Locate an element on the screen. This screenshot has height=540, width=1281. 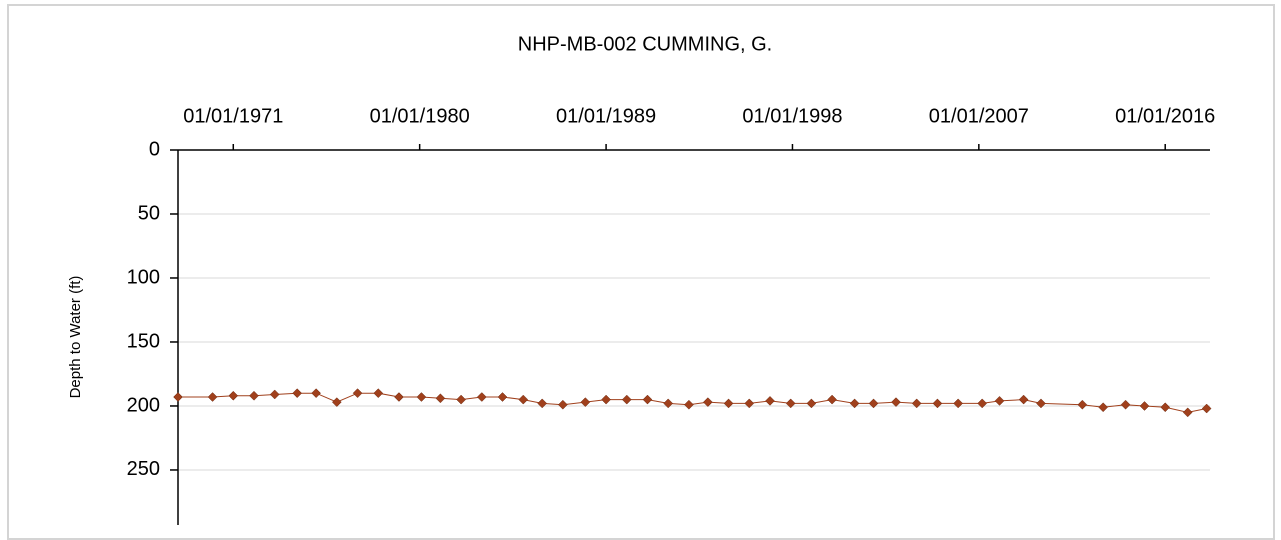
x-tick-label: 01/01/2007 is located at coordinates (979, 116).